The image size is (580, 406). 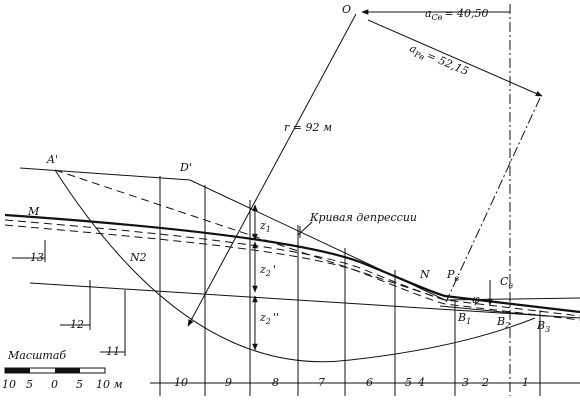 What do you see at coordinates (465, 382) in the screenshot?
I see `slice-number: 3` at bounding box center [465, 382].